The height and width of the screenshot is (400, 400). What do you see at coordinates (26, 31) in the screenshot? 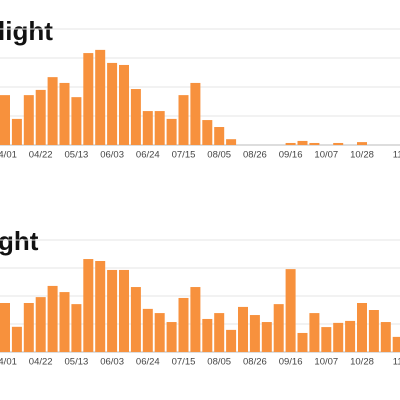
I see `chart-title: light` at bounding box center [26, 31].